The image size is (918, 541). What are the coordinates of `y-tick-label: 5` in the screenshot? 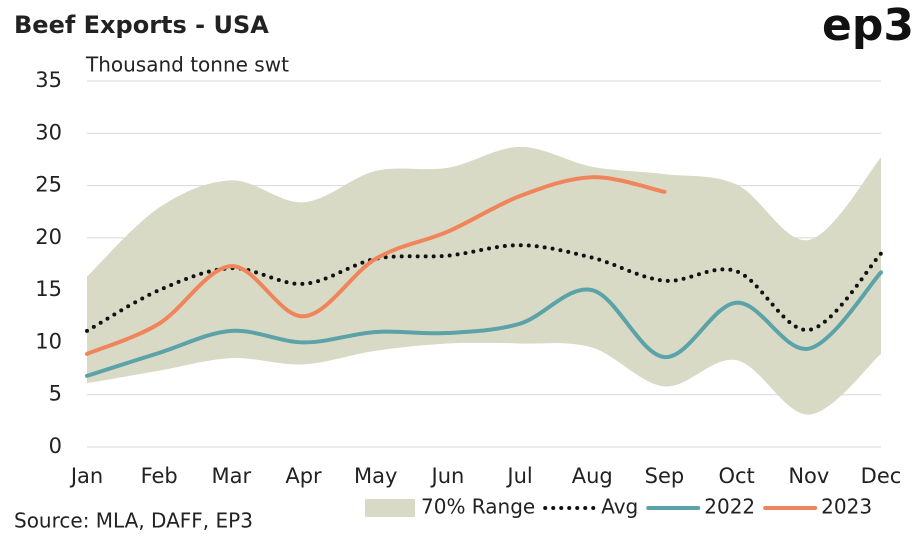 It's located at (55, 394).